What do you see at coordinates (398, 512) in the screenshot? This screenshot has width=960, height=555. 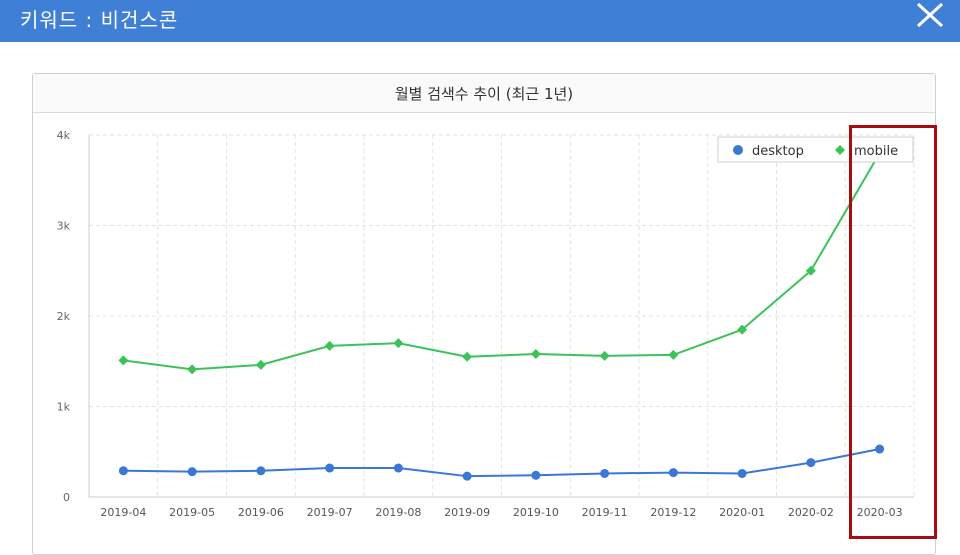 I see `x-tick-label: 2019-08` at bounding box center [398, 512].